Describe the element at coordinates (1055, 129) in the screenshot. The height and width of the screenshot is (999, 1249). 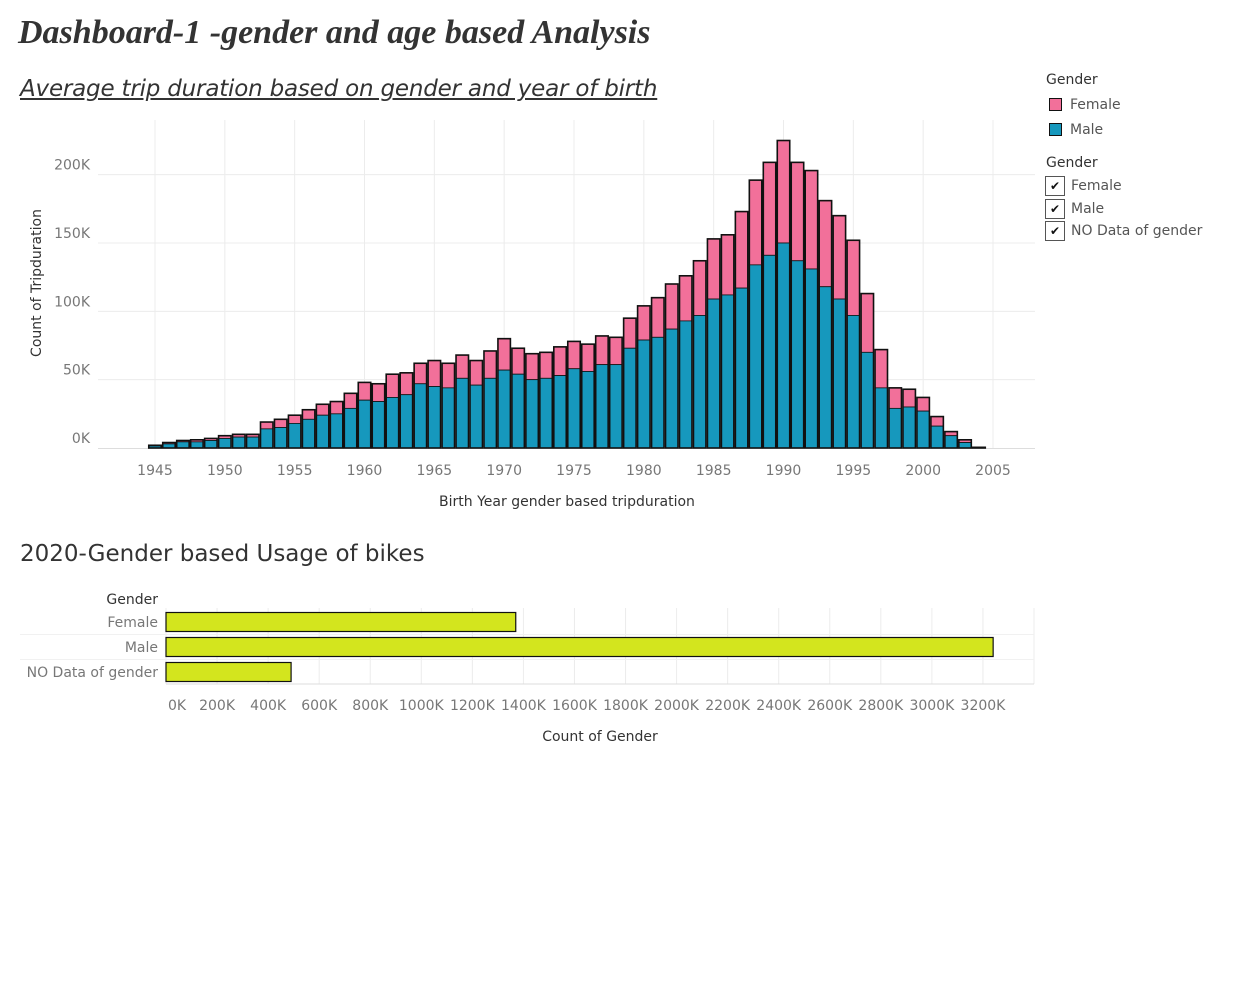
I see `male-swatch-icon` at that location.